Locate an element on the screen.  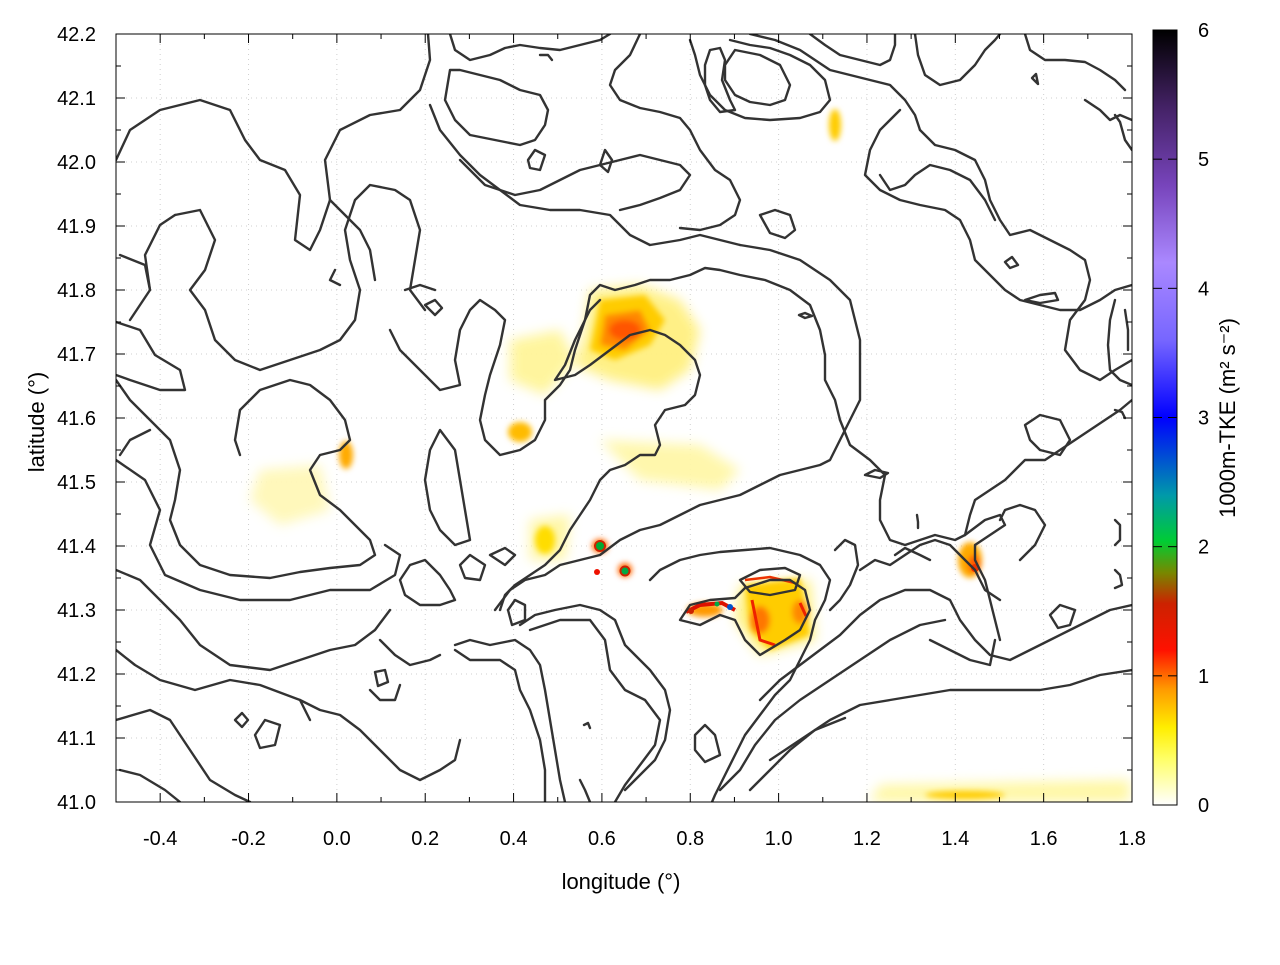
y-tick-label: 42.1 is located at coordinates (76, 99).